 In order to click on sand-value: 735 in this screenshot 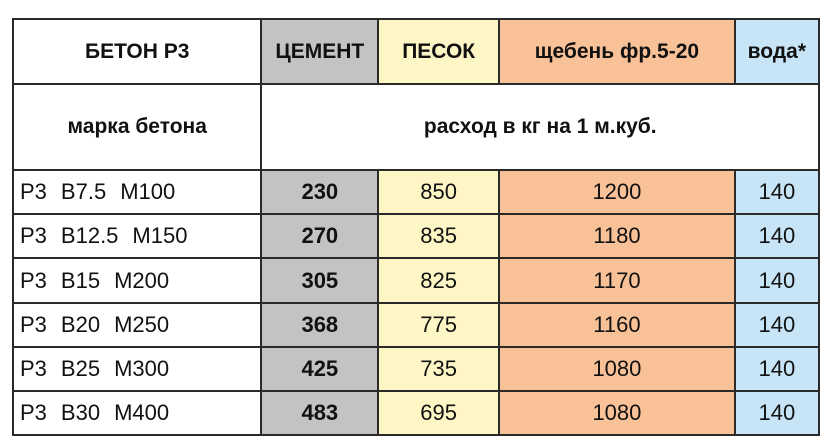, I will do `click(439, 368)`.